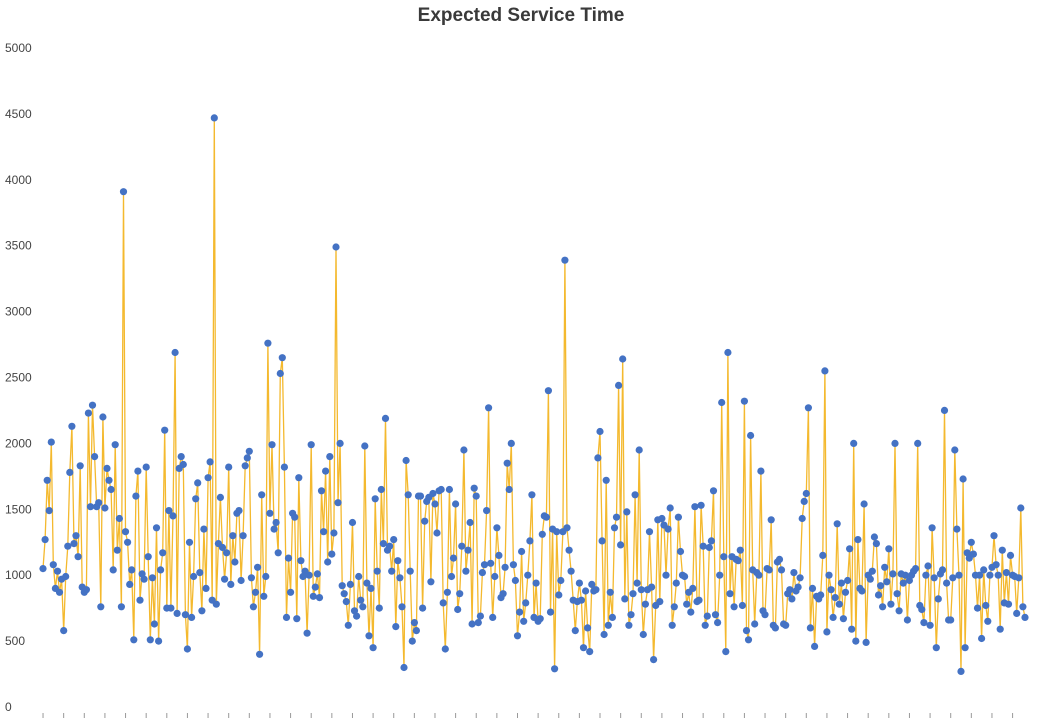  What do you see at coordinates (528, 715) in the screenshot?
I see `x-axis` at bounding box center [528, 715].